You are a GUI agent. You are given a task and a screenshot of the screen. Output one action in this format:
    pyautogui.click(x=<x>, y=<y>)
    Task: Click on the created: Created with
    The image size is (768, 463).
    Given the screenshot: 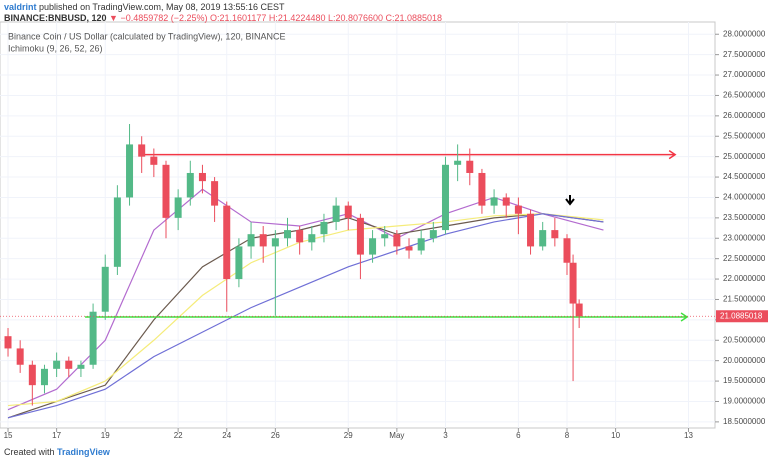 What is the action you would take?
    pyautogui.click(x=29, y=452)
    